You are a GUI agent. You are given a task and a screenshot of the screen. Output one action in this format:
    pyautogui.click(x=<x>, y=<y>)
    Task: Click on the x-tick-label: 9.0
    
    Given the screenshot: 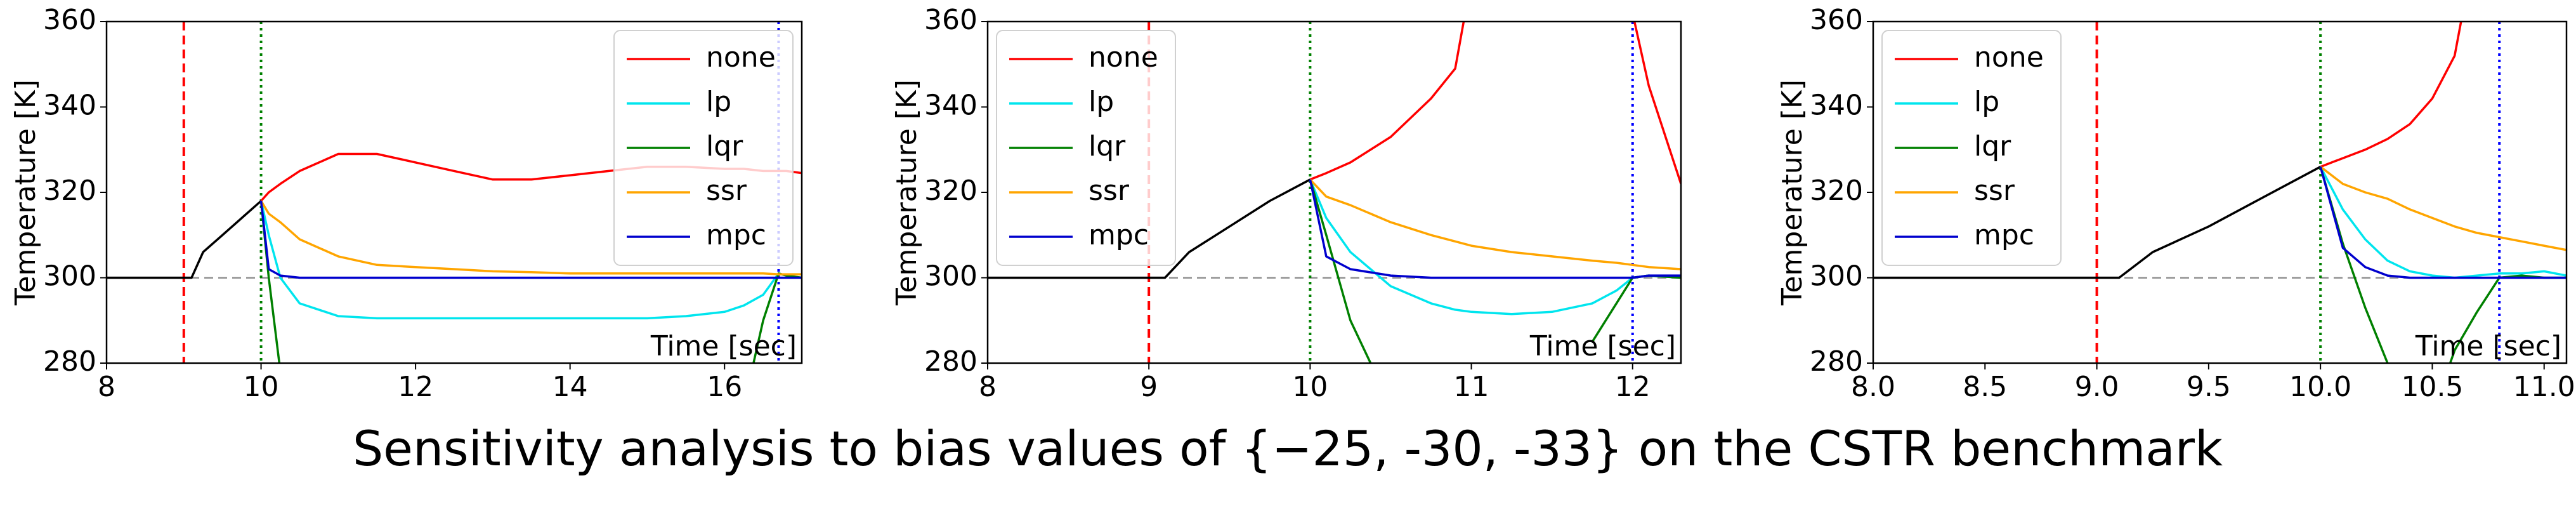 What is the action you would take?
    pyautogui.click(x=2097, y=387)
    